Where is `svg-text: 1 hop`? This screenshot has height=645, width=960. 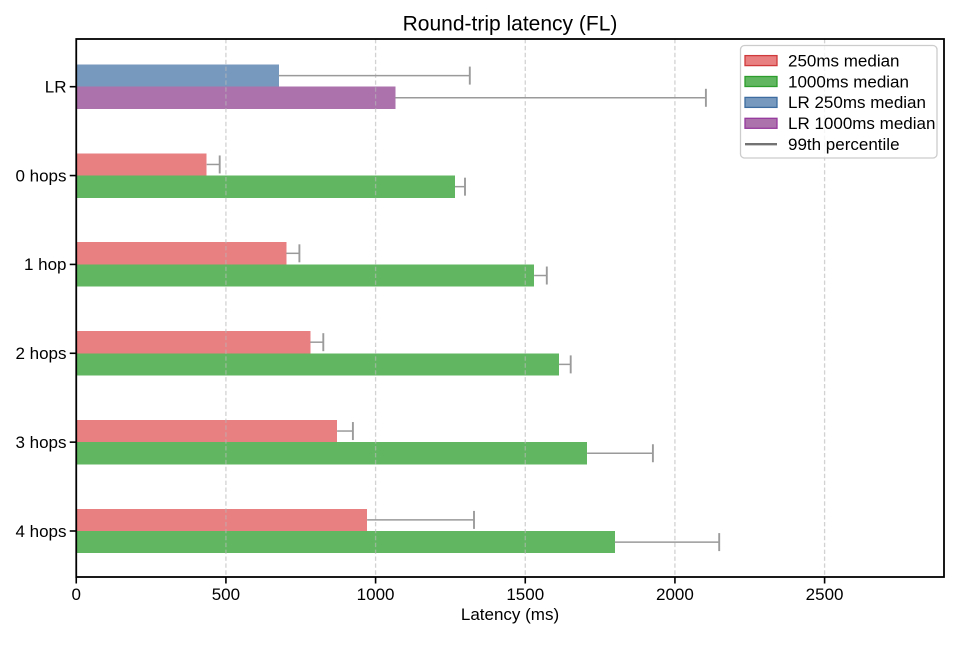 svg-text: 1 hop is located at coordinates (45, 264).